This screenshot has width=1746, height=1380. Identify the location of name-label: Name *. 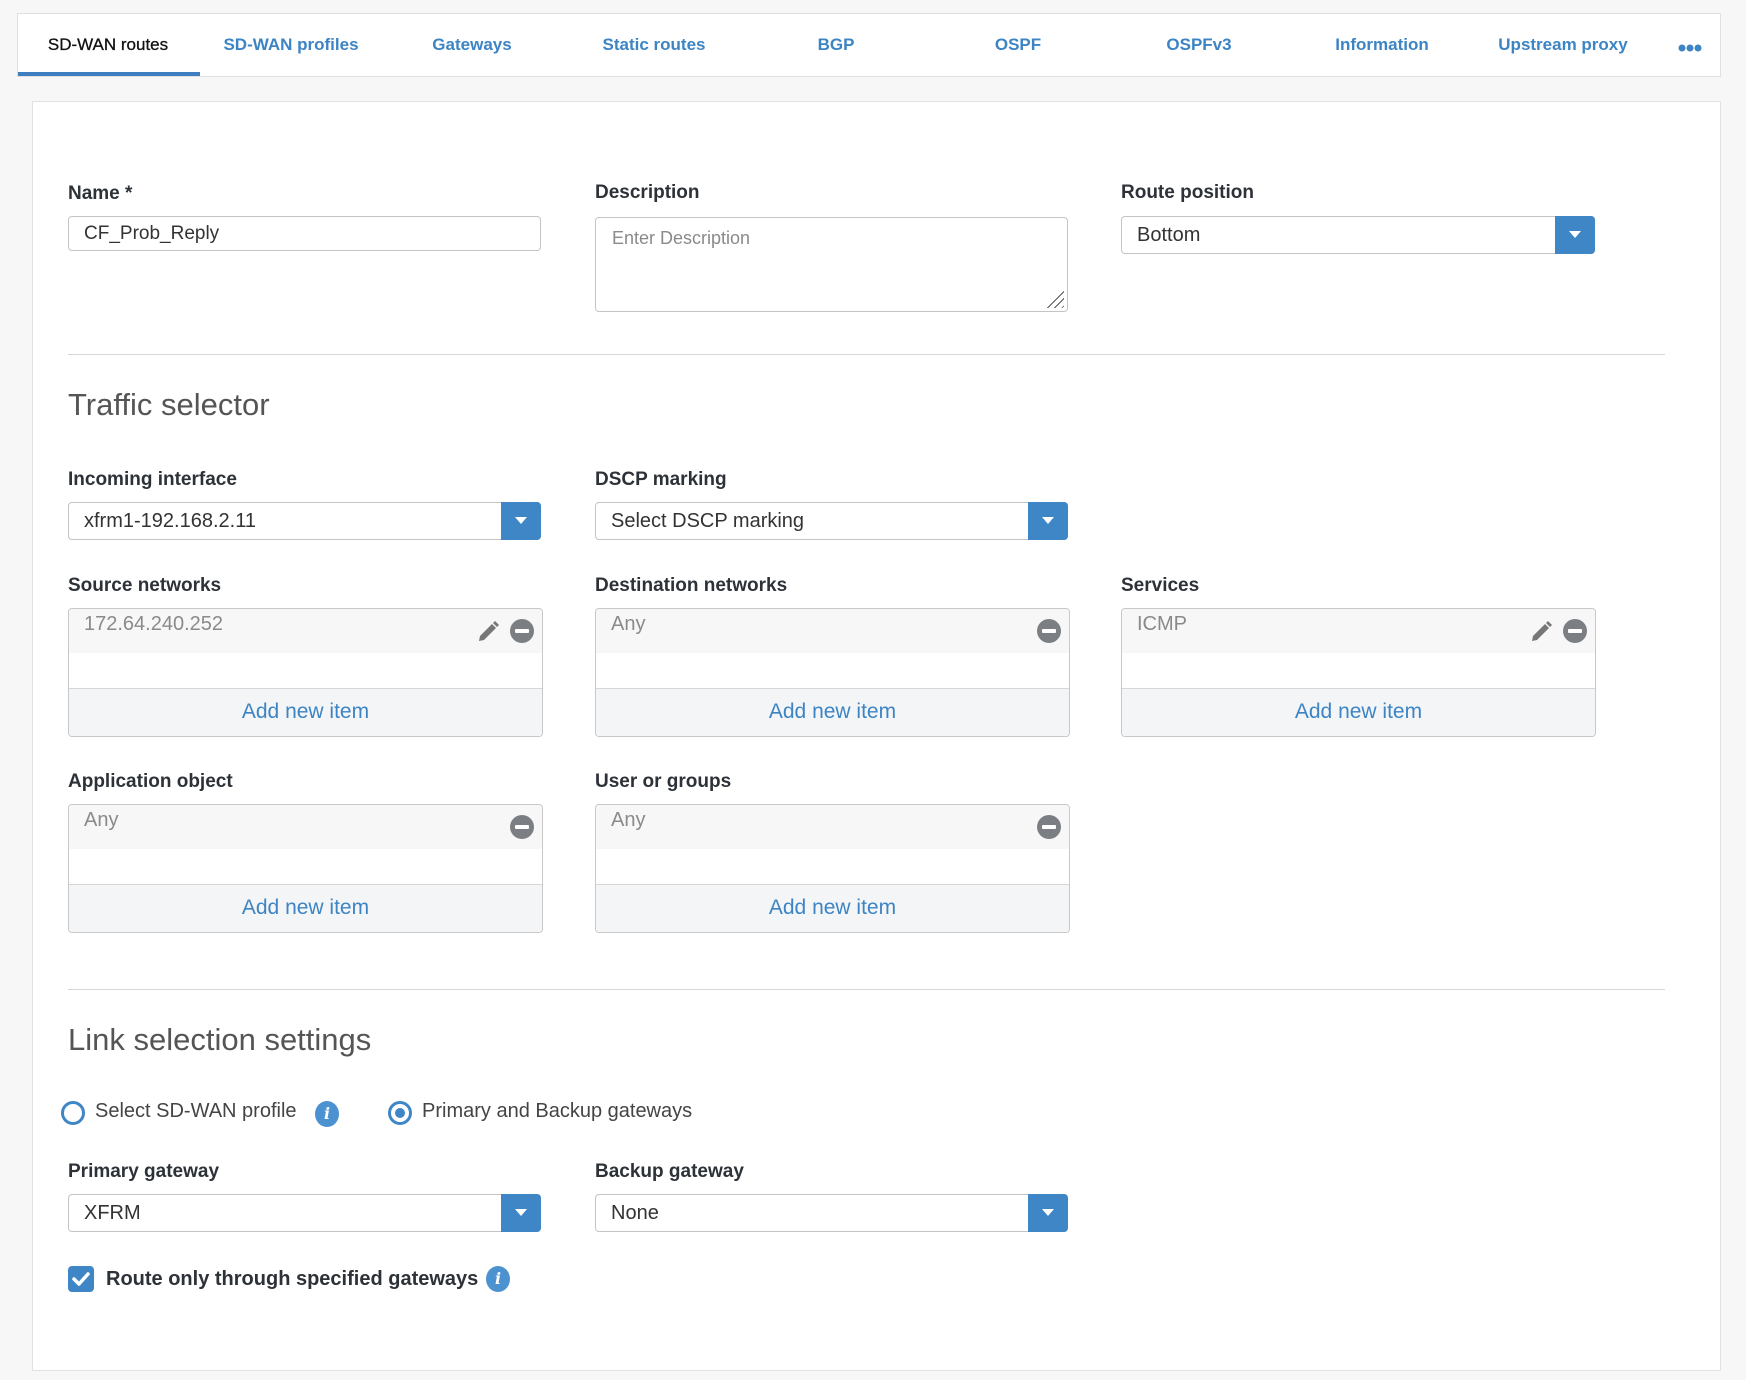
(100, 193).